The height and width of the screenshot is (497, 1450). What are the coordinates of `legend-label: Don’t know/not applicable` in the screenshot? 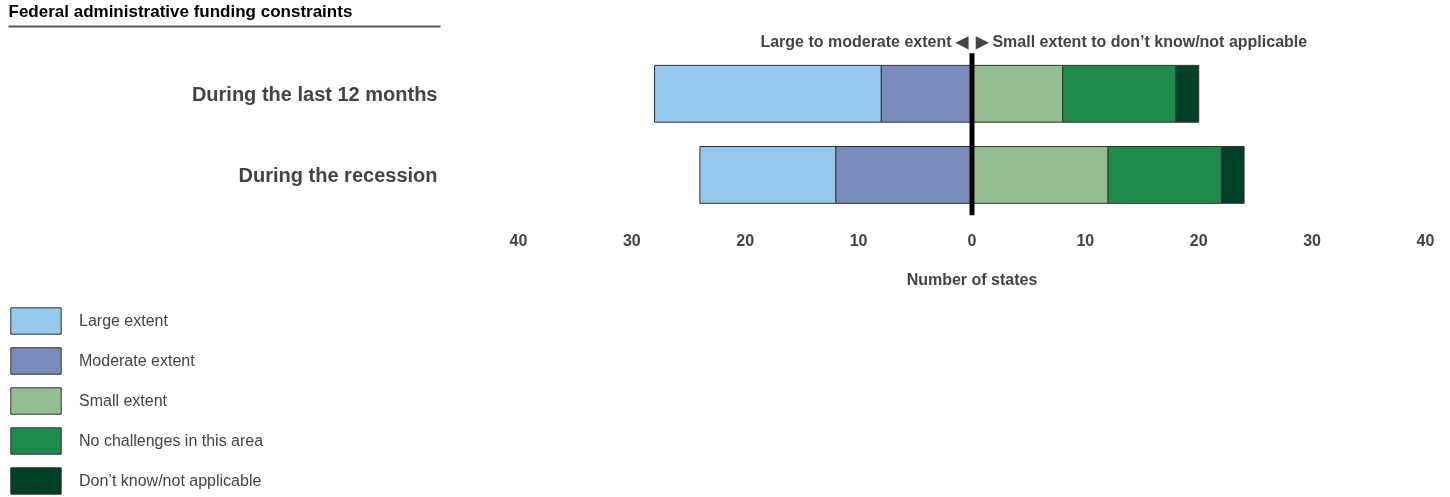 It's located at (170, 480).